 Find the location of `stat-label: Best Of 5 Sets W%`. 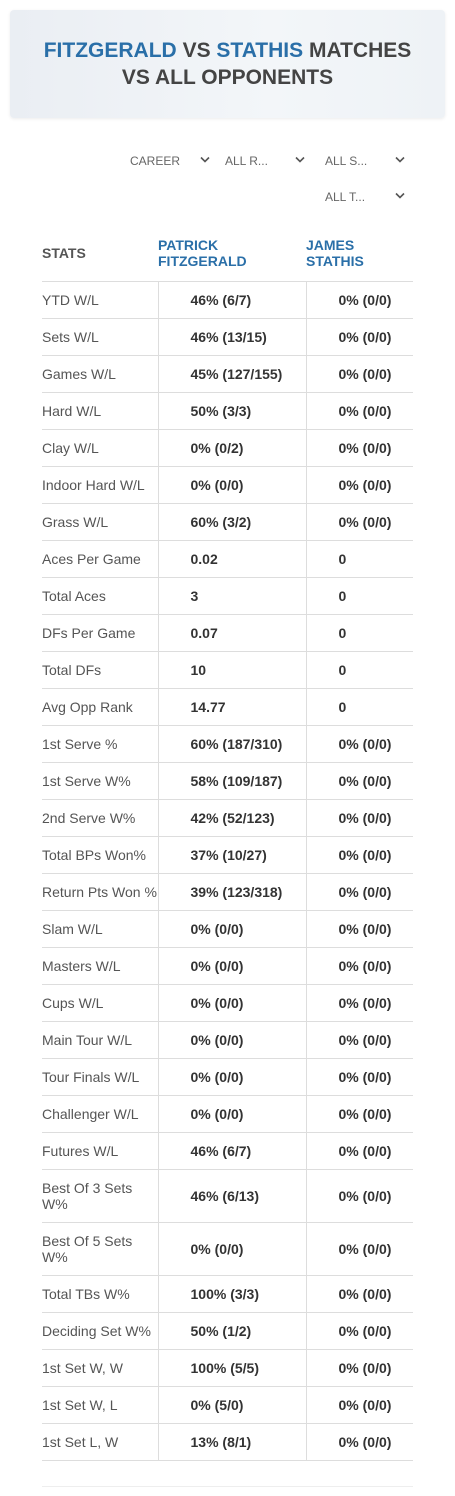

stat-label: Best Of 5 Sets W% is located at coordinates (100, 1249).